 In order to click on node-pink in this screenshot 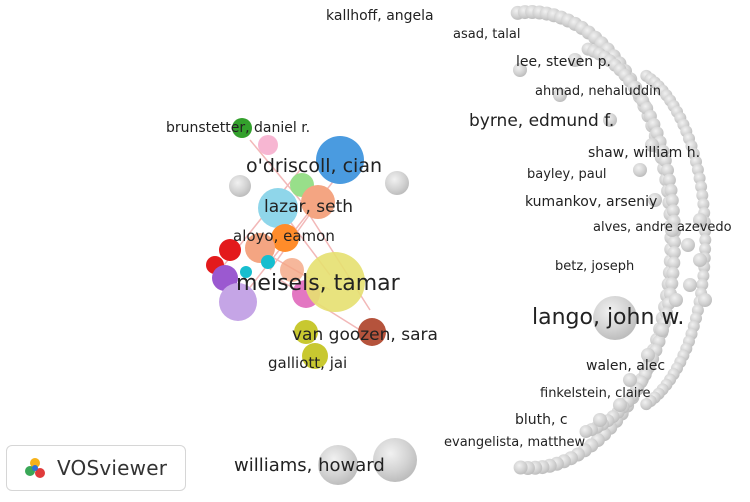, I will do `click(268, 145)`.